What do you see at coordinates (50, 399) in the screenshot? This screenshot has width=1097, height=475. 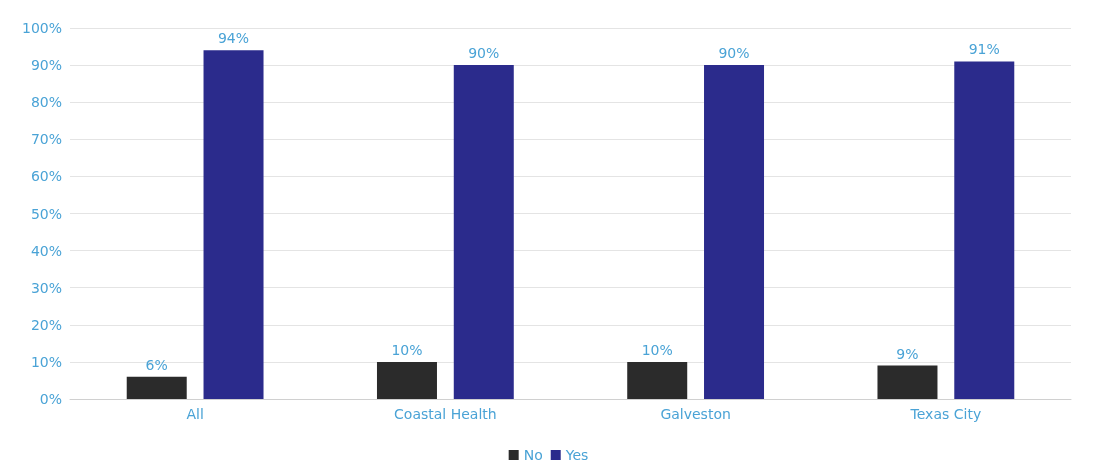 I see `y-tick-label: 0%` at bounding box center [50, 399].